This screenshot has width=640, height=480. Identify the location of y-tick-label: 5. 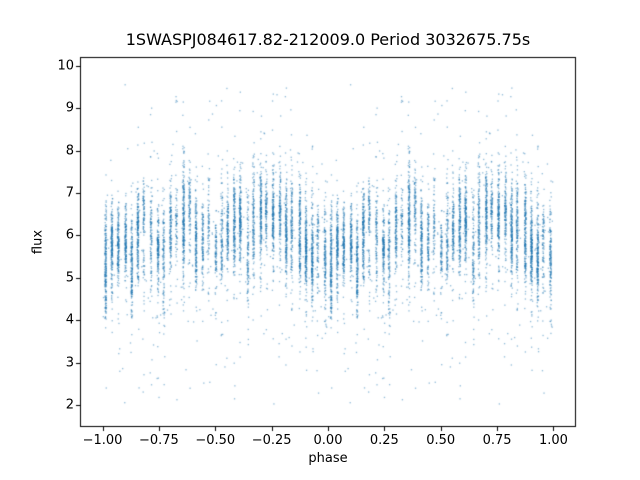
(69, 278).